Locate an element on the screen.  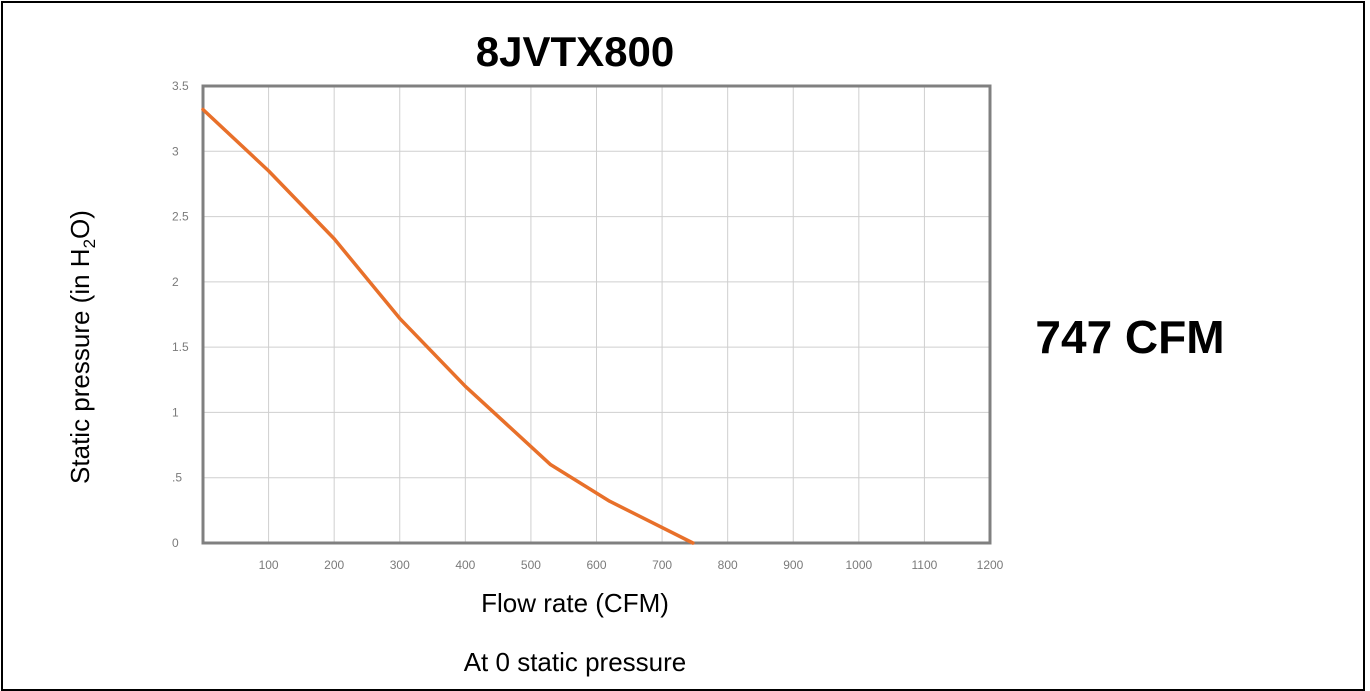
x-tick-labels: 100 200 300 400 500 600 700 800 900 1000 1100 1200 is located at coordinates (631, 565).